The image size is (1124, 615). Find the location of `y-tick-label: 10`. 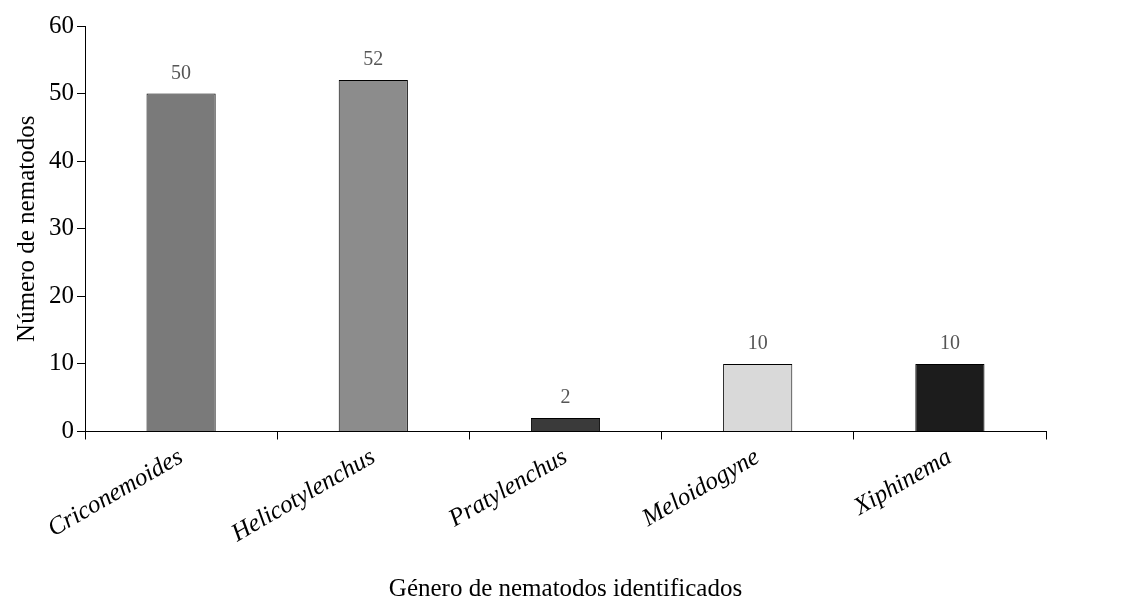

y-tick-label: 10 is located at coordinates (61, 362).